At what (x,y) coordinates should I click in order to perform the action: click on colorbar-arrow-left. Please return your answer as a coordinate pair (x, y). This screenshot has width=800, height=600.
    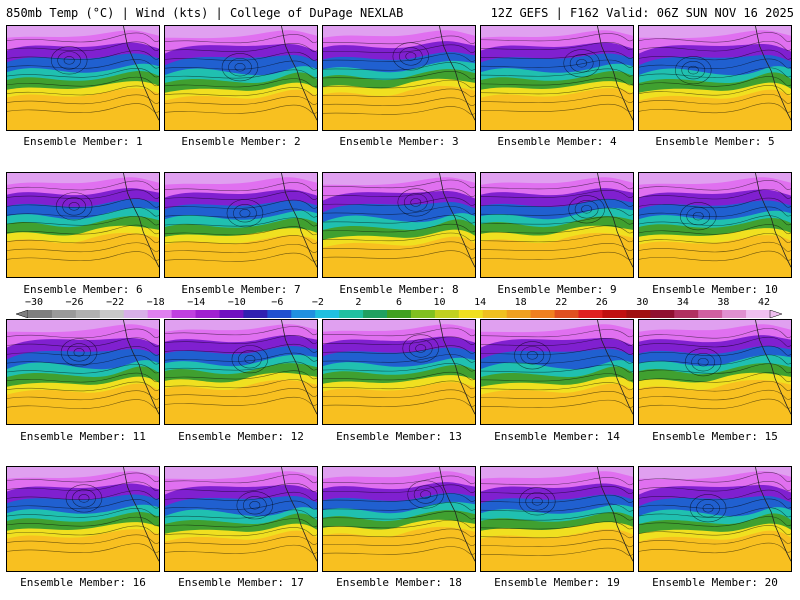
    Looking at the image, I should click on (22, 314).